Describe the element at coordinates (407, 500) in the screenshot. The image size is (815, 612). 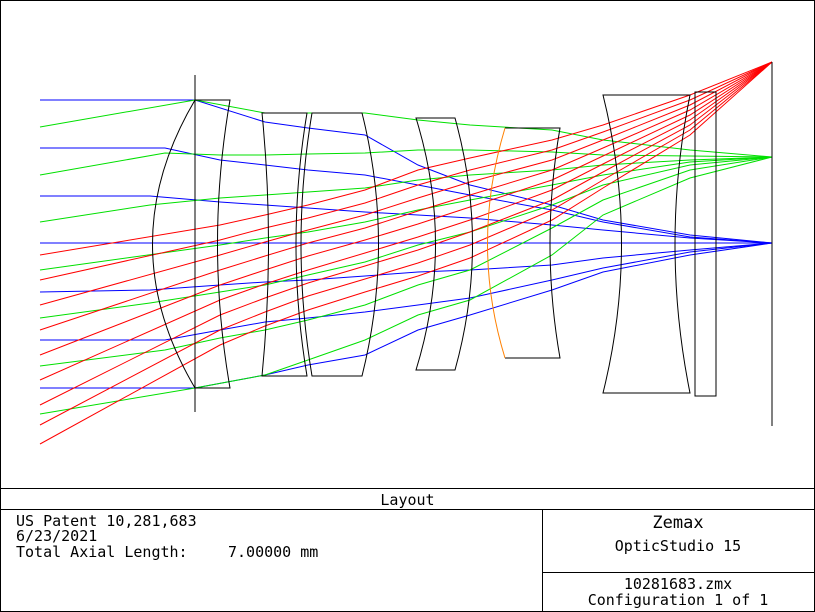
I see `layout-title: Layout` at that location.